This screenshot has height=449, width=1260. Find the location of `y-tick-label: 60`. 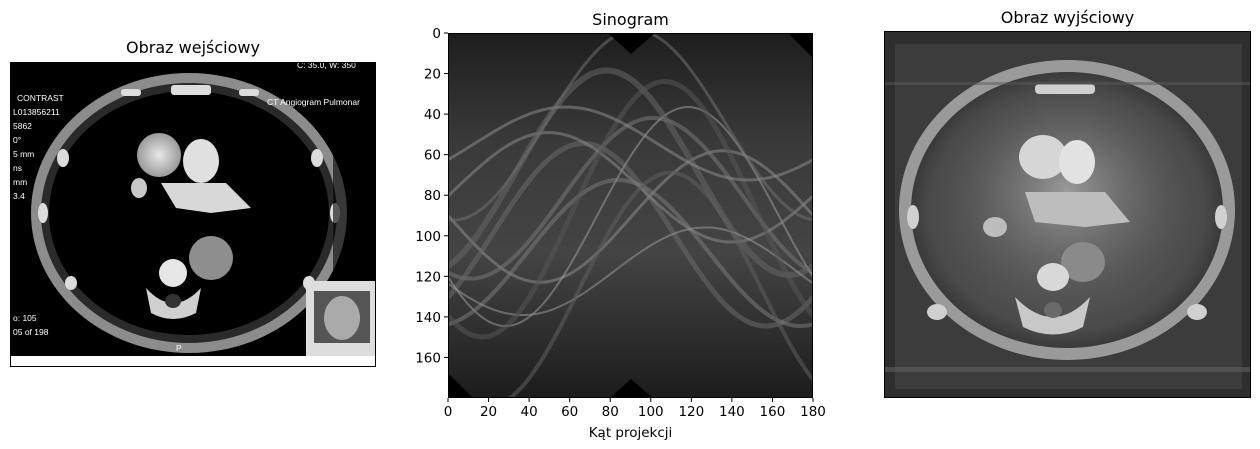

y-tick-label: 60 is located at coordinates (432, 156).